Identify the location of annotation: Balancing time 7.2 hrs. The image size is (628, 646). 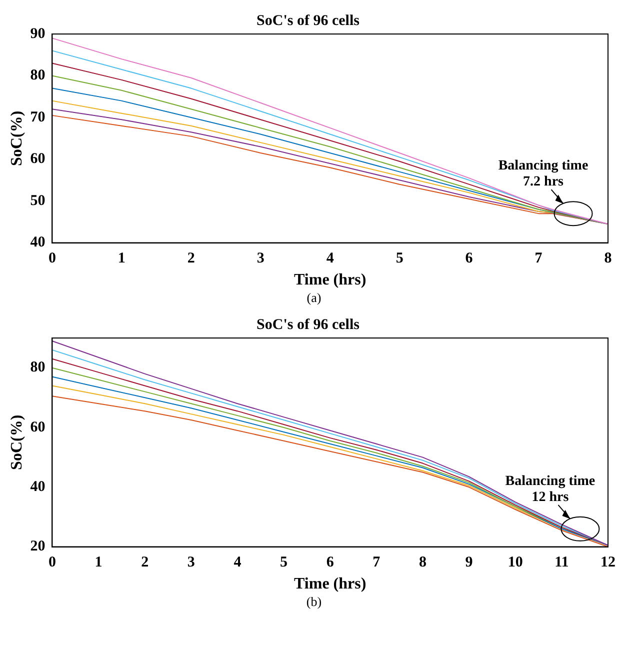
(543, 174).